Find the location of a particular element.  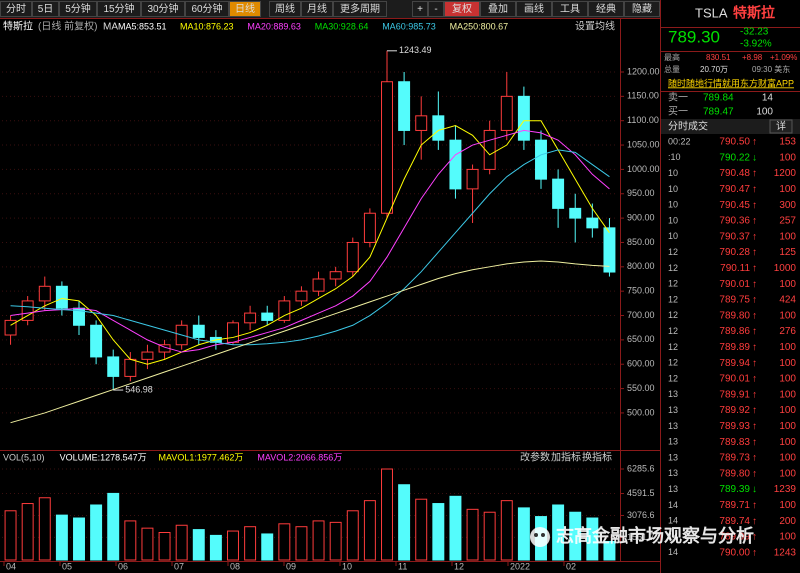

trade-vol: 424 is located at coordinates (787, 300).